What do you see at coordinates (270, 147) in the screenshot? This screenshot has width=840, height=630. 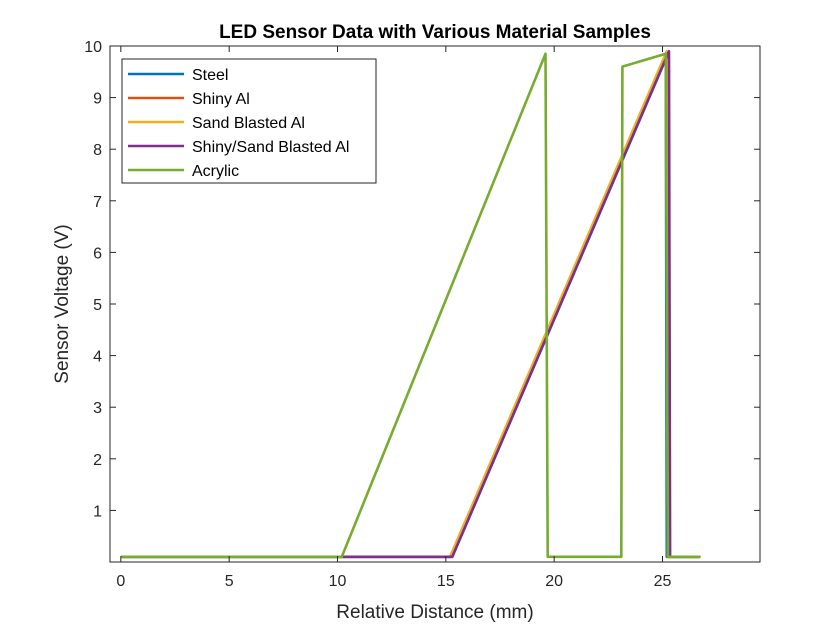 I see `legend-entry-label: Shiny/Sand Blasted Al` at bounding box center [270, 147].